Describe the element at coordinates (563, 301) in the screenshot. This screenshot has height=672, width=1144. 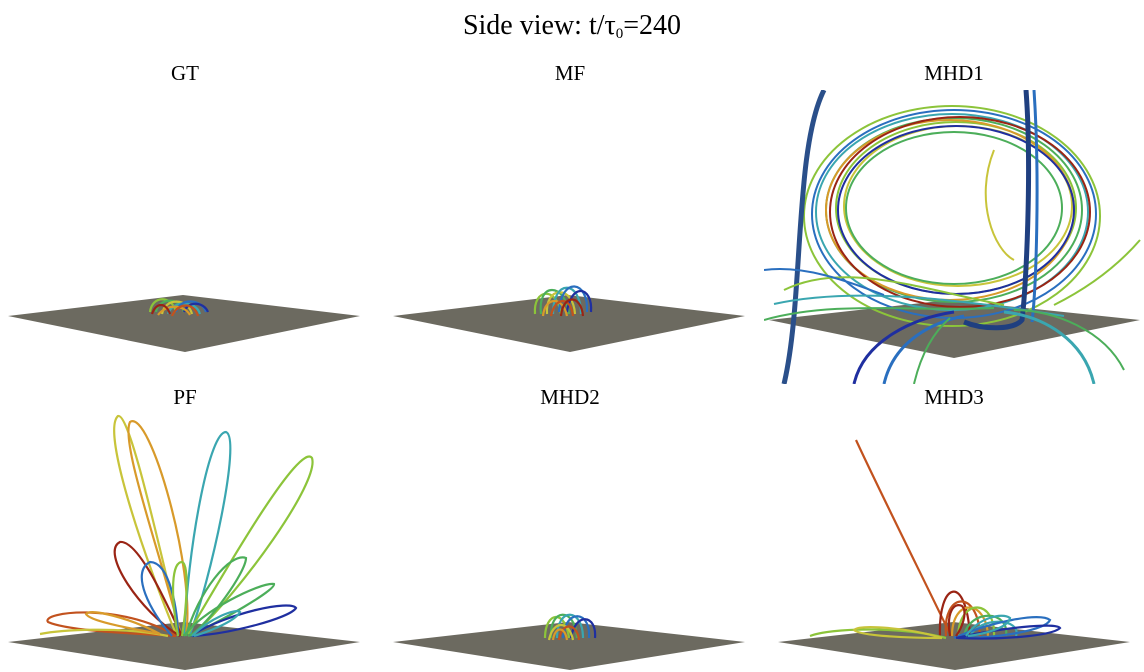
I see `mf-field-lines` at that location.